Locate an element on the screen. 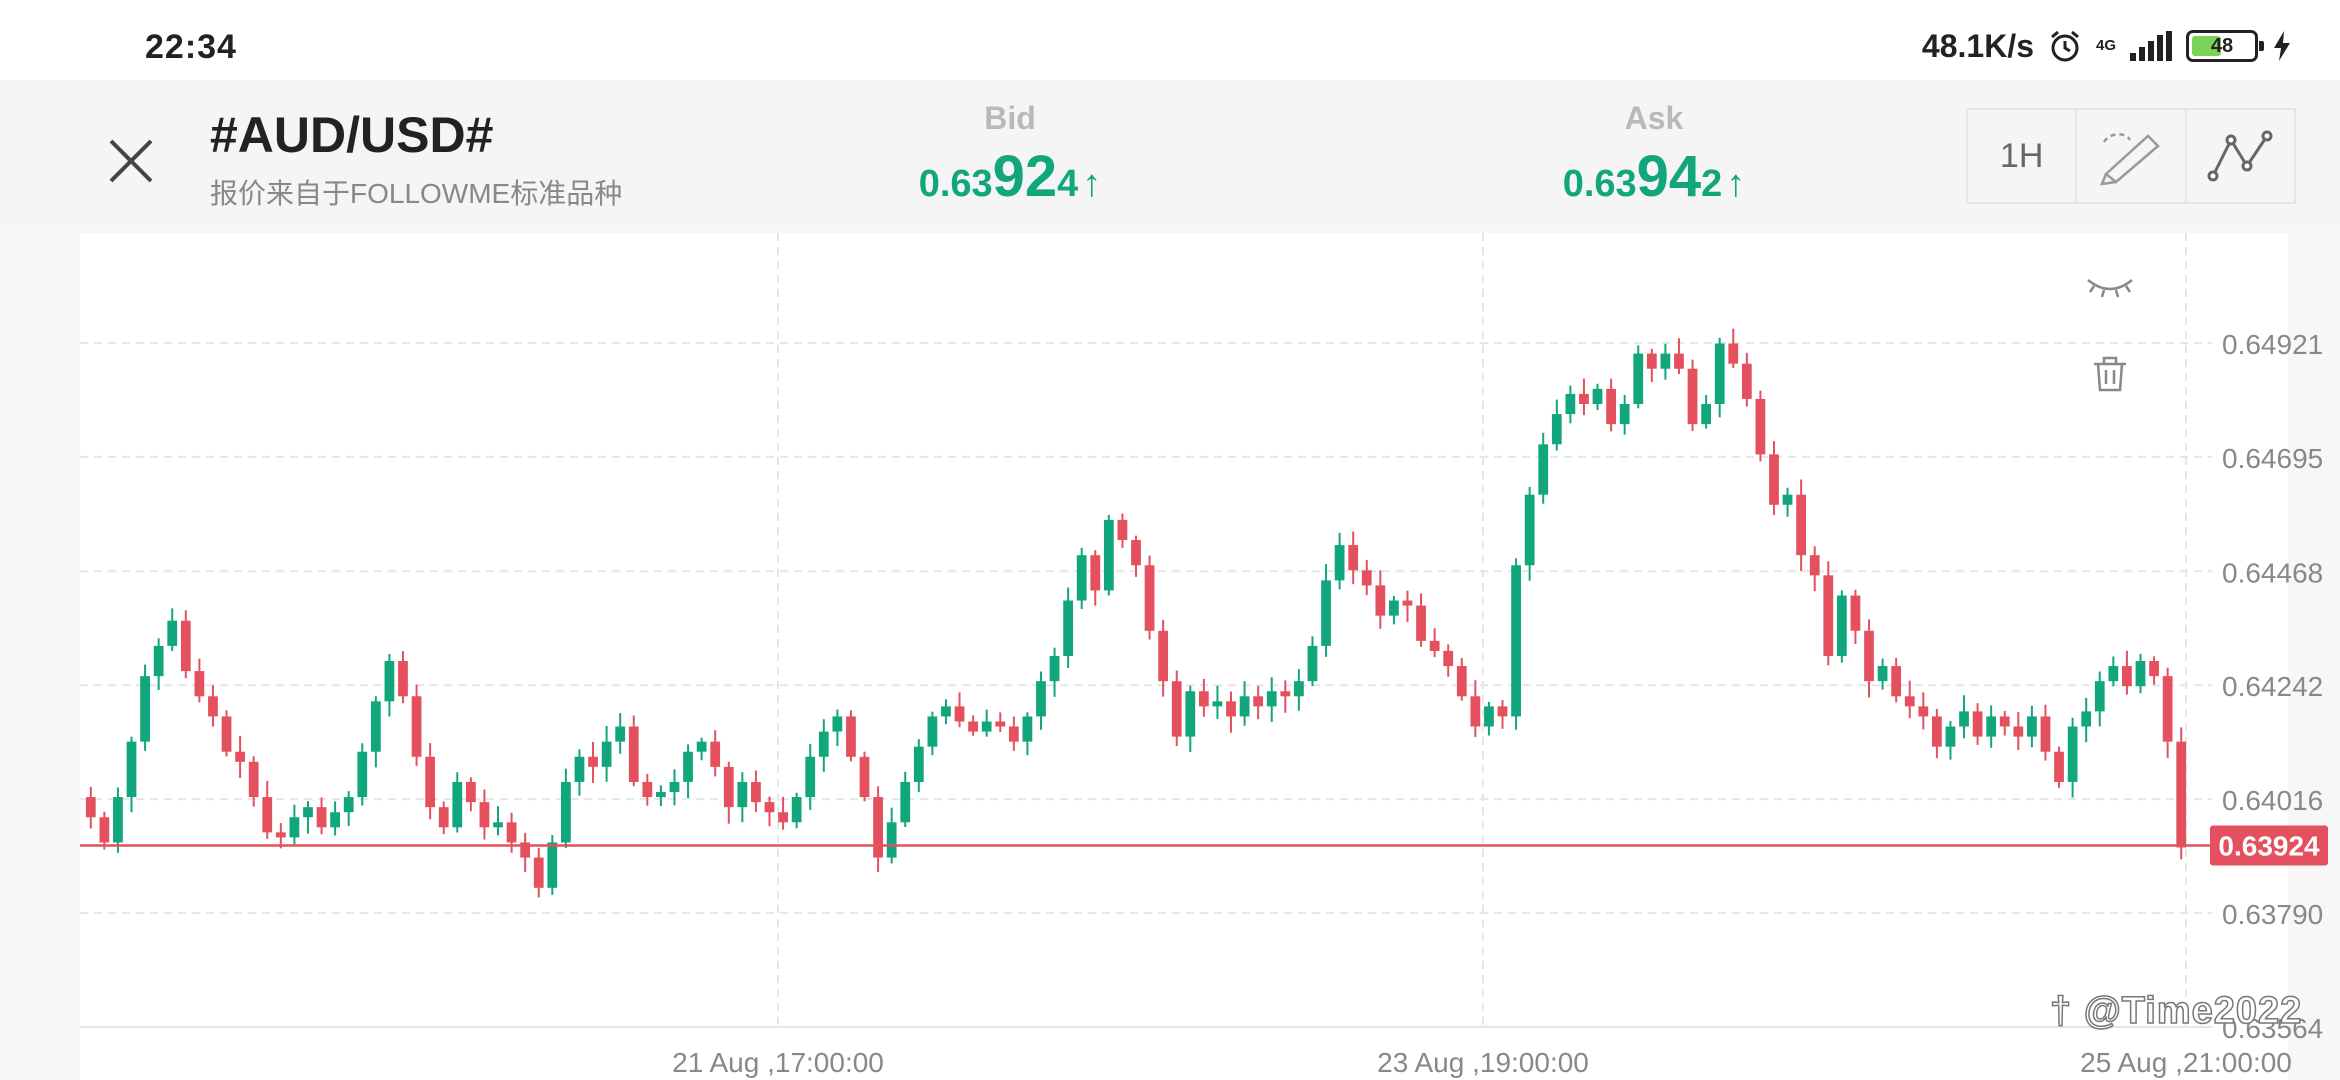  eye-hide-icon is located at coordinates (2110, 288).